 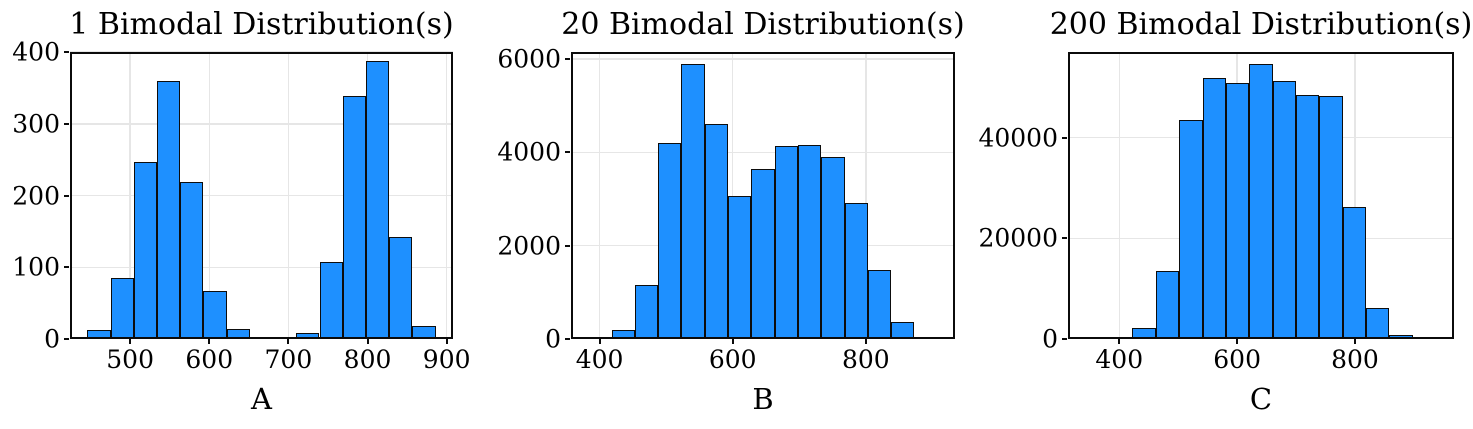 What do you see at coordinates (36, 124) in the screenshot?
I see `y-tick-label: 300` at bounding box center [36, 124].